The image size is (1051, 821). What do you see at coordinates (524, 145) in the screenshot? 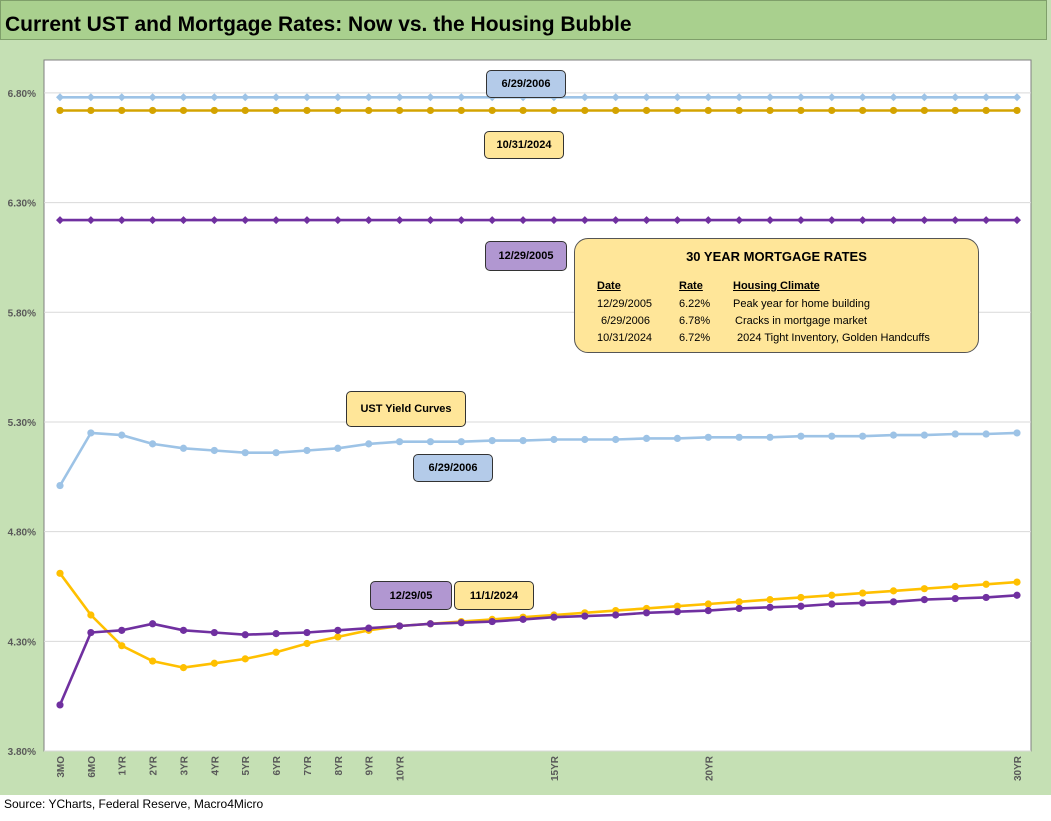
I see `label-mortgage-10-31-2024: 10/31/2024` at bounding box center [524, 145].